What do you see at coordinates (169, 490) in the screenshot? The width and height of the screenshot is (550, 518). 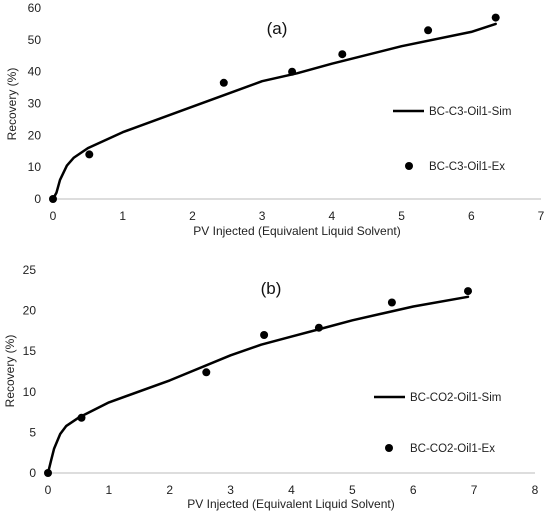 I see `x-tick-label-b-2: 2` at bounding box center [169, 490].